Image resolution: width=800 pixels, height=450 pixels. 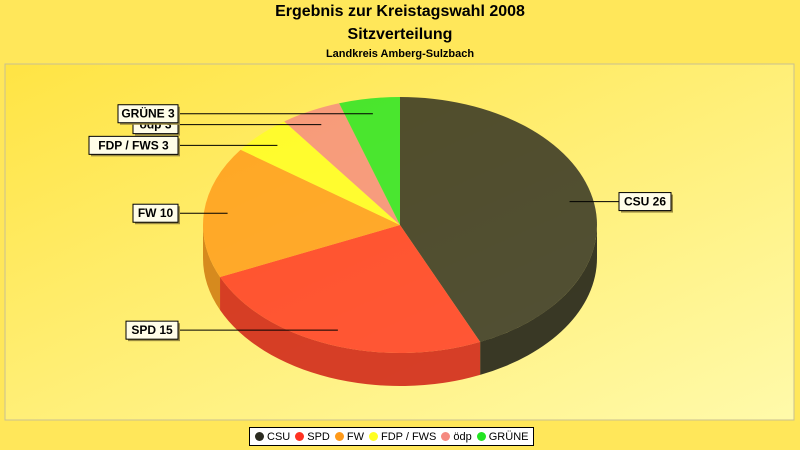 I want to click on legend-entry-spd: SPD, so click(x=312, y=437).